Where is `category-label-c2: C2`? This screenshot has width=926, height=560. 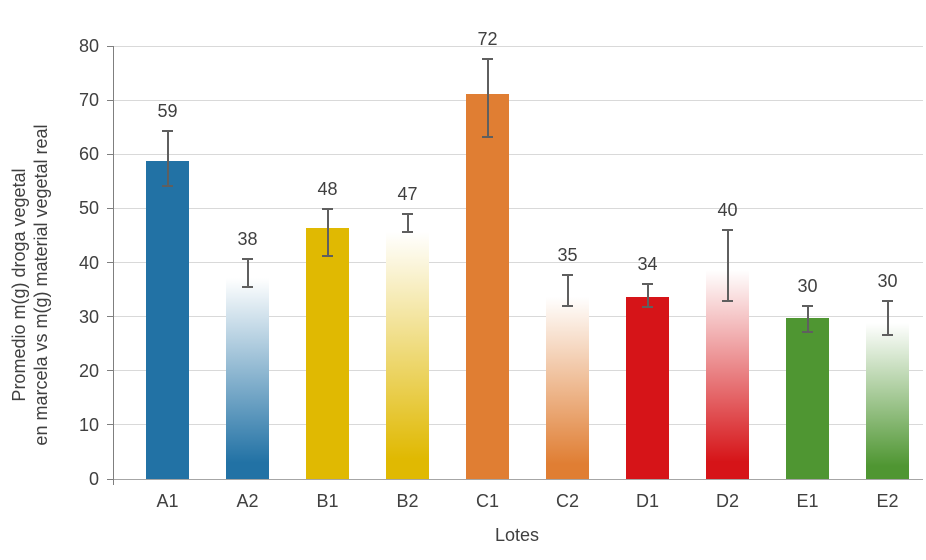 category-label-c2: C2 is located at coordinates (567, 501).